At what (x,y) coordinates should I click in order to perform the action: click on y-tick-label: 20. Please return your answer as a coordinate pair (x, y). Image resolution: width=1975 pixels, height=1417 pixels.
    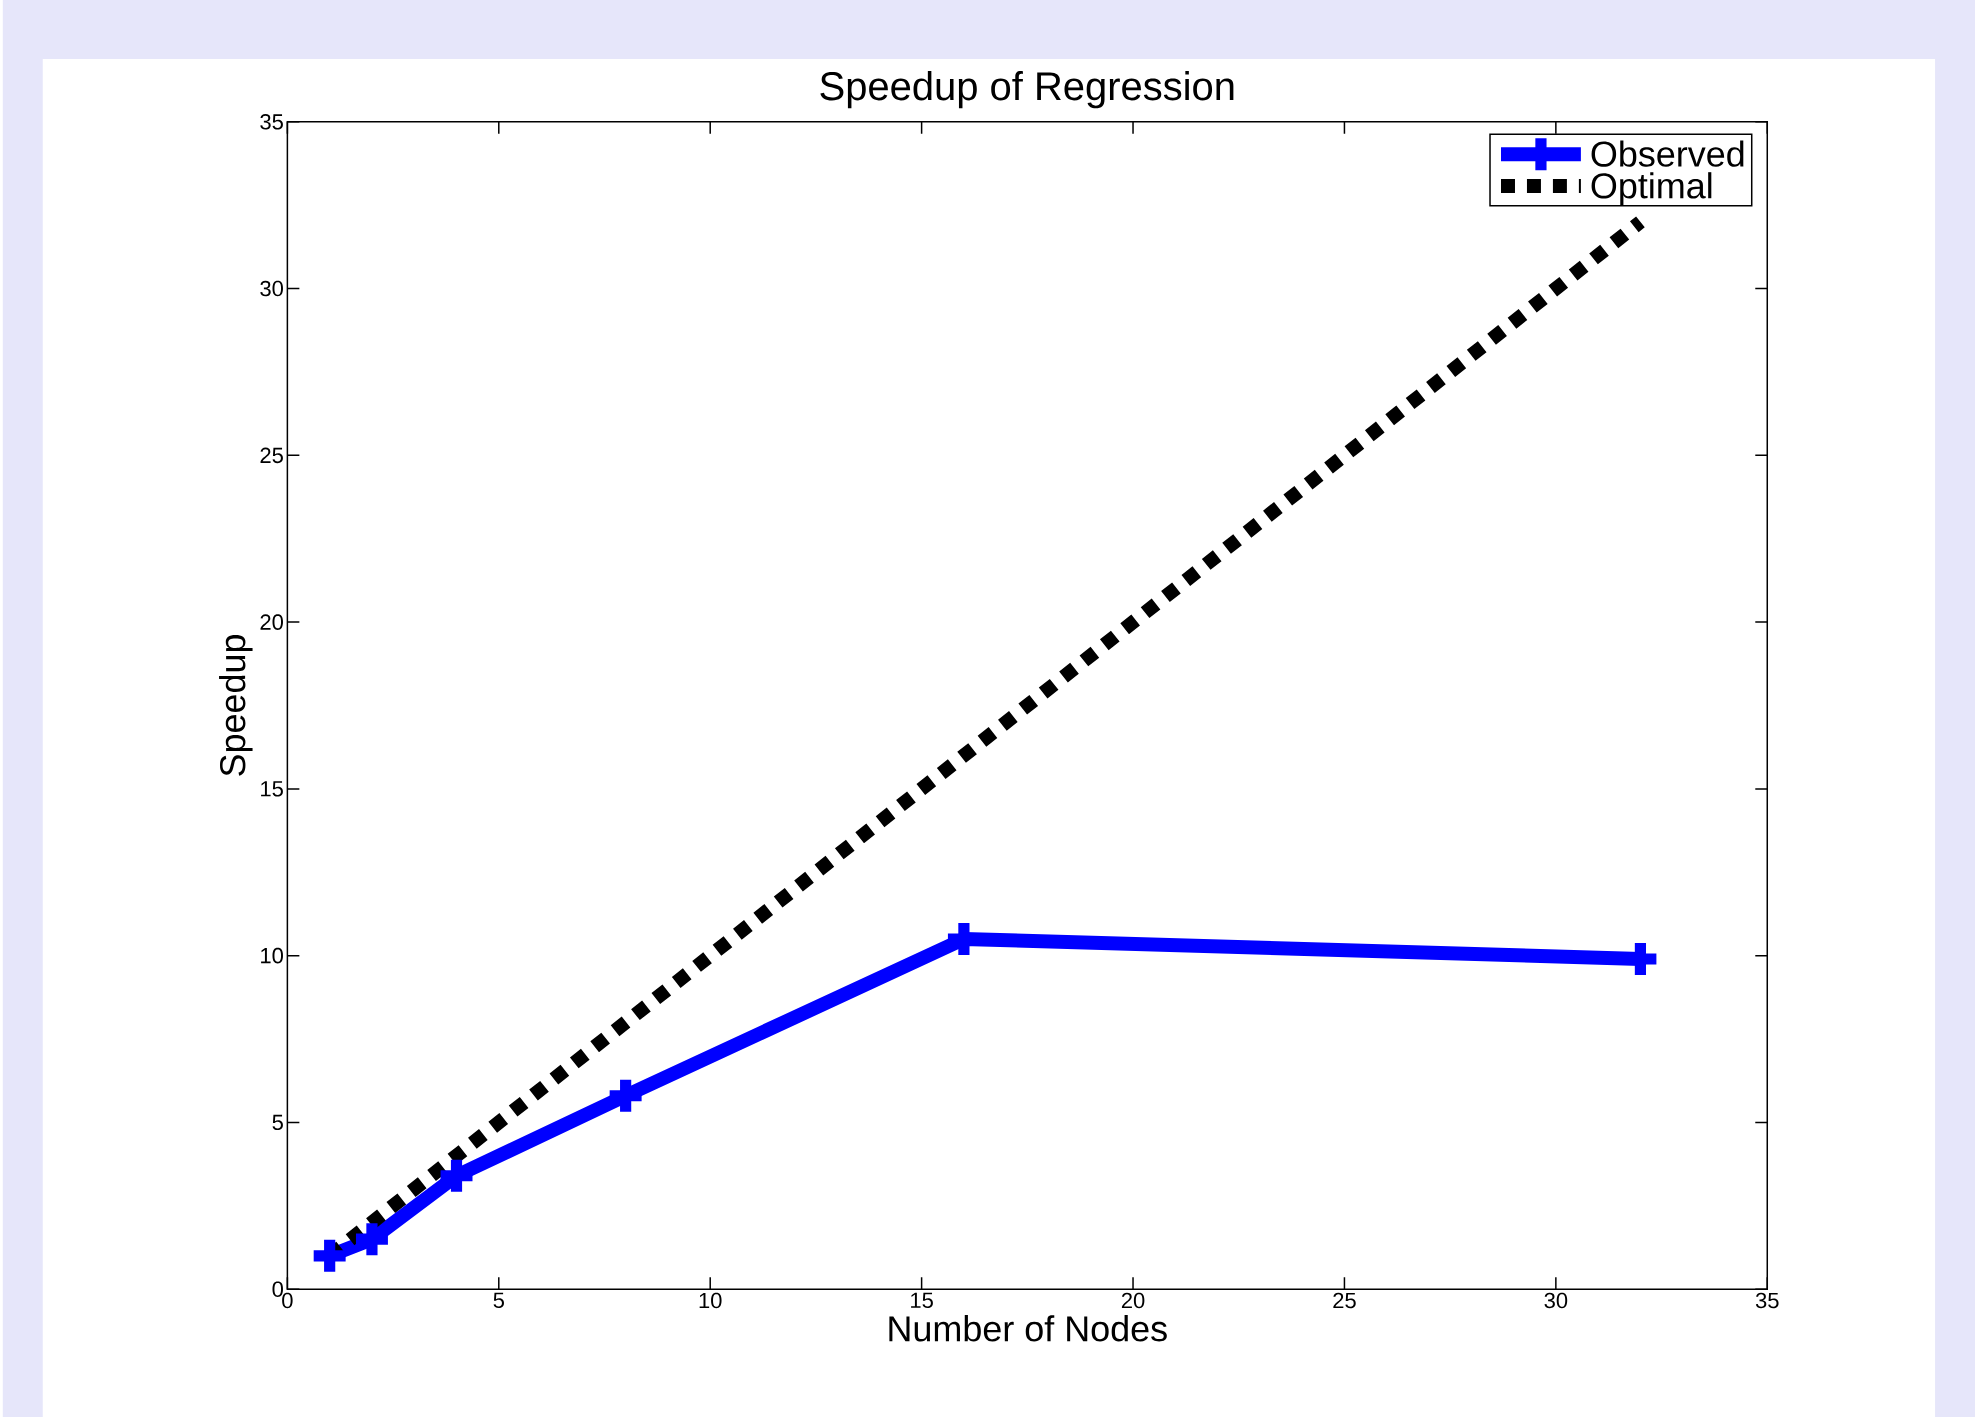
    Looking at the image, I should click on (271, 622).